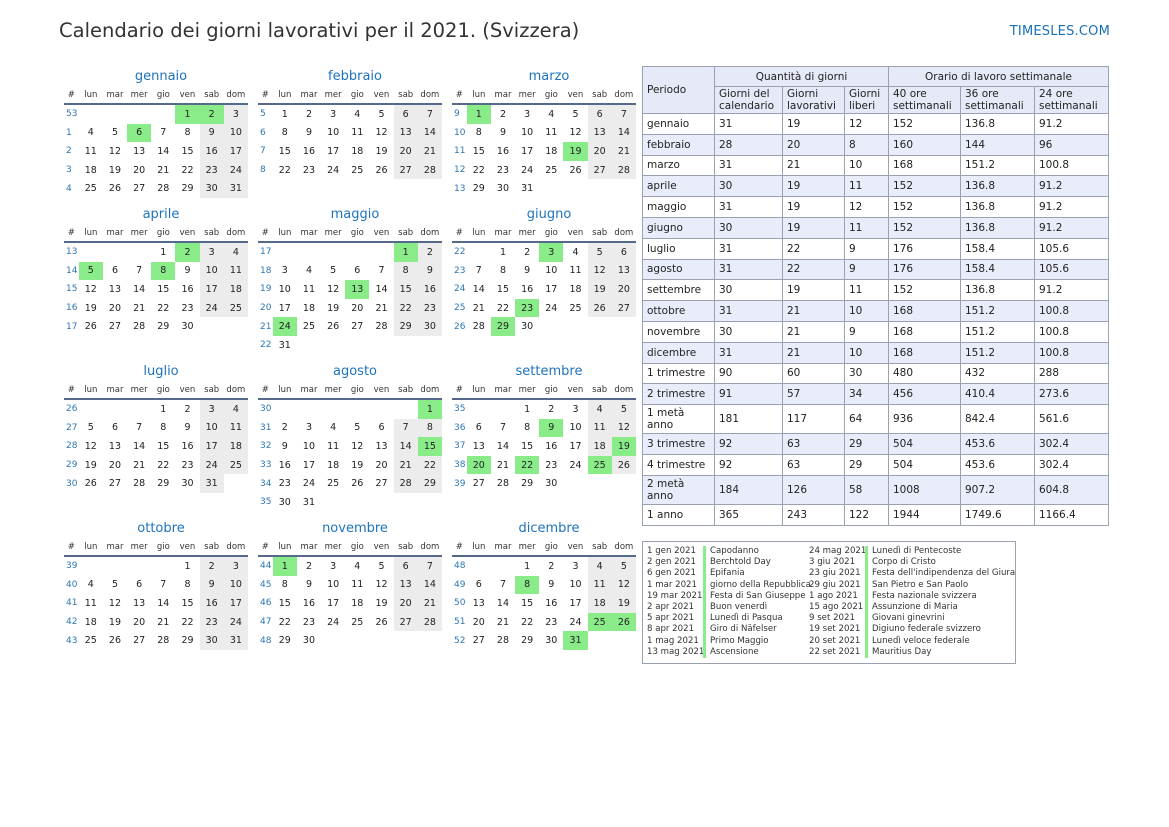 This screenshot has height=827, width=1169. Describe the element at coordinates (544, 326) in the screenshot. I see `week-row: 26 28 29 30` at that location.